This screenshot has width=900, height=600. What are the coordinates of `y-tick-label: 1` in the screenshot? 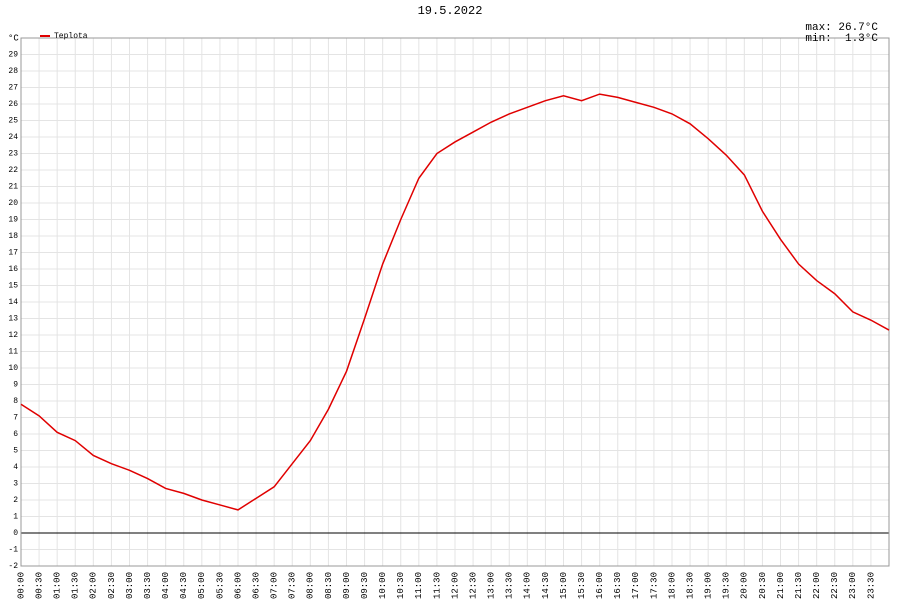 It's located at (15, 517).